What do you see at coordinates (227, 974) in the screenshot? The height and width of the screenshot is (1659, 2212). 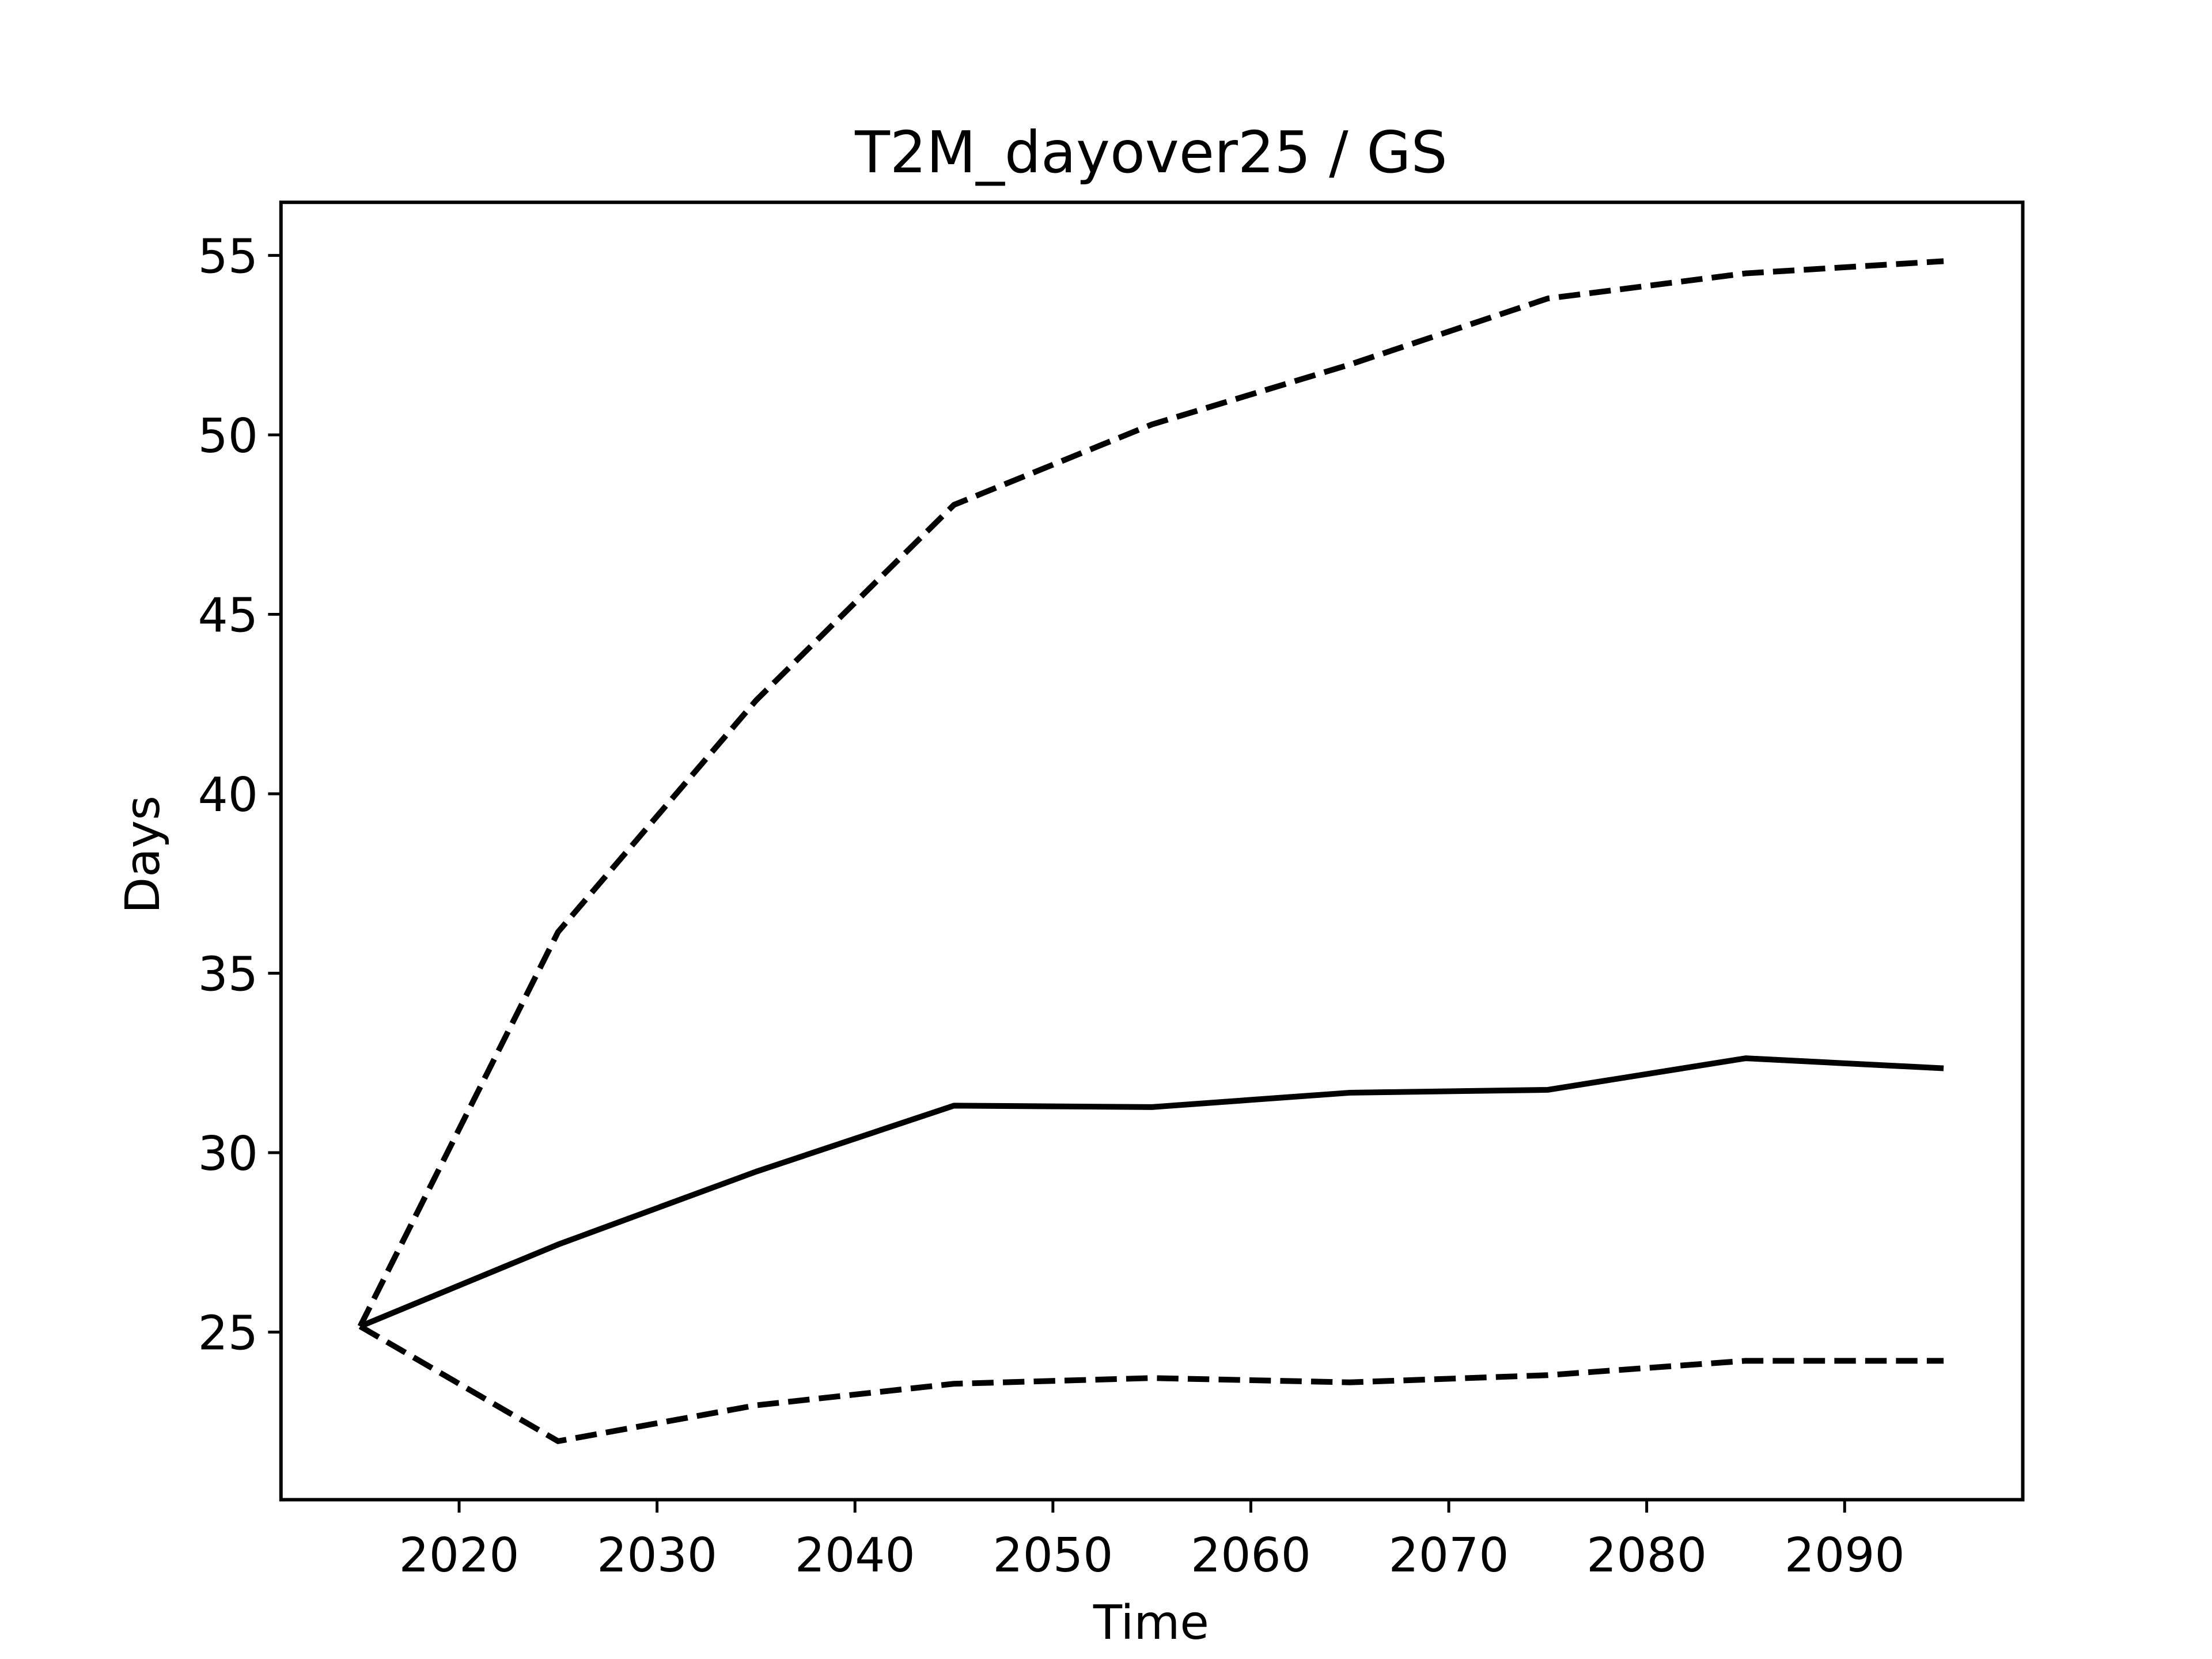 I see `y-tick-label: 35` at bounding box center [227, 974].